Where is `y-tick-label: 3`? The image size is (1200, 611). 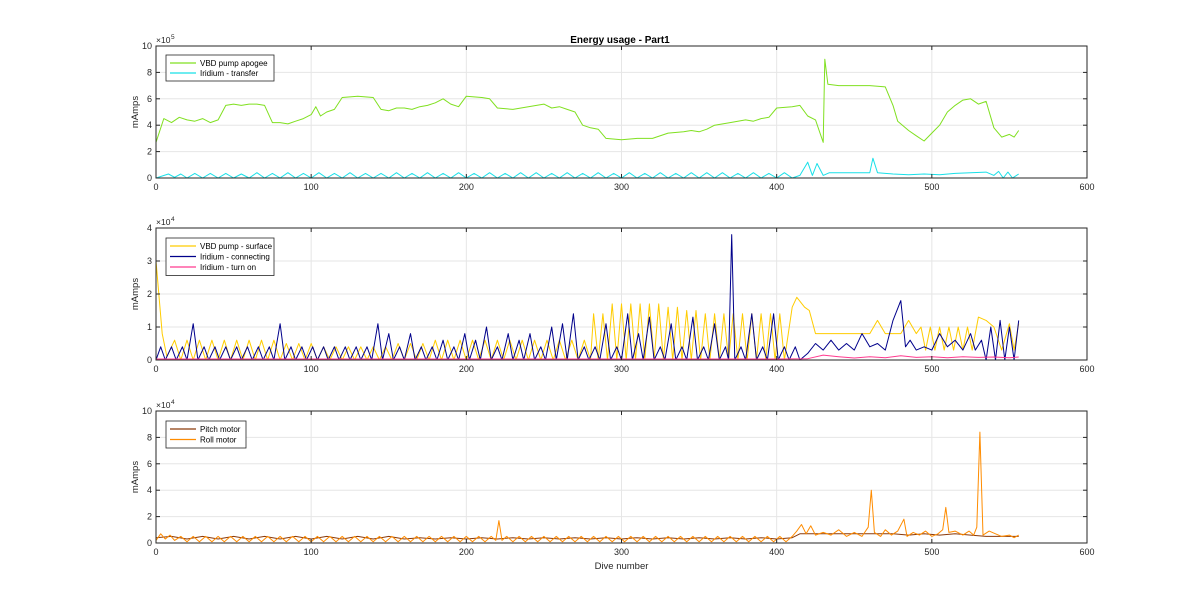
y-tick-label: 3 is located at coordinates (149, 261).